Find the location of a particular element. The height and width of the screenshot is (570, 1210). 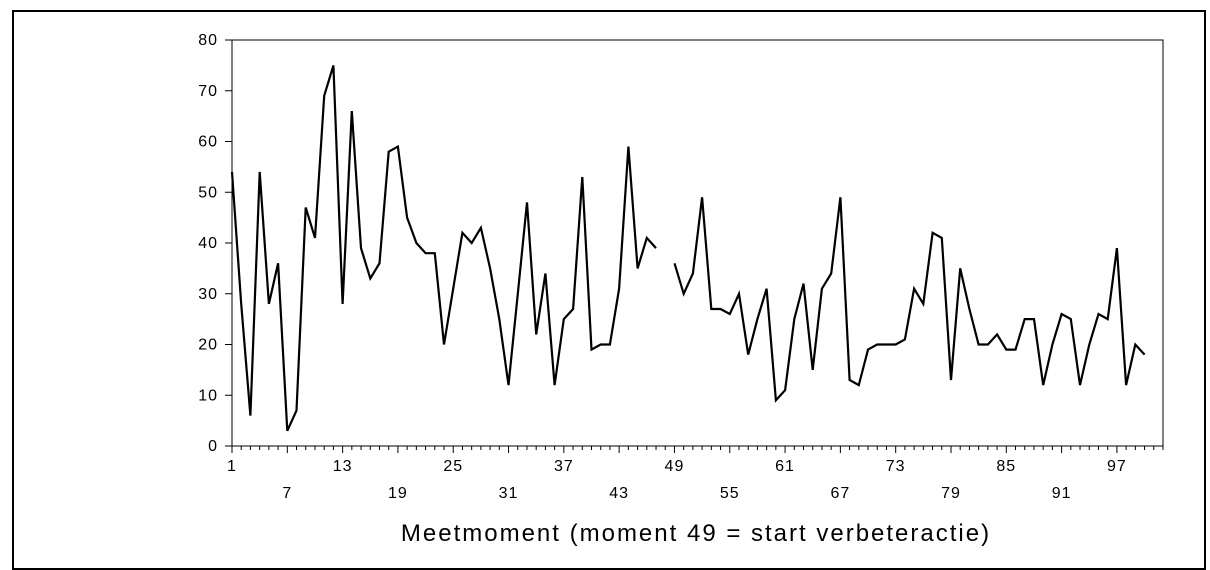

y-tick-label: 10 is located at coordinates (208, 395).